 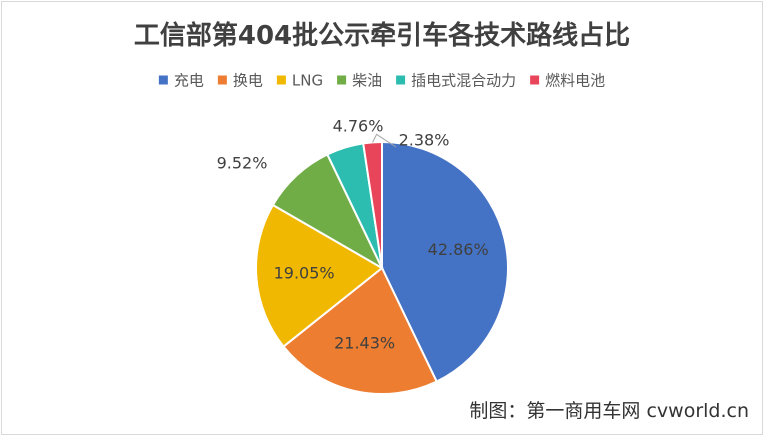 I want to click on legend-label-4: 柴油, so click(x=367, y=81).